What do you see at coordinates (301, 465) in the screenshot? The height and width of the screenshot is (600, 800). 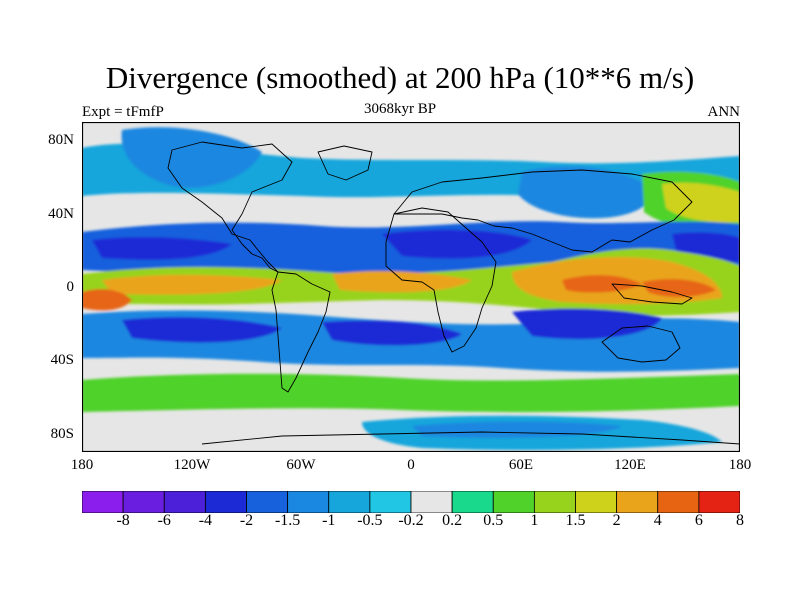 I see `lon-label: 60W` at bounding box center [301, 465].